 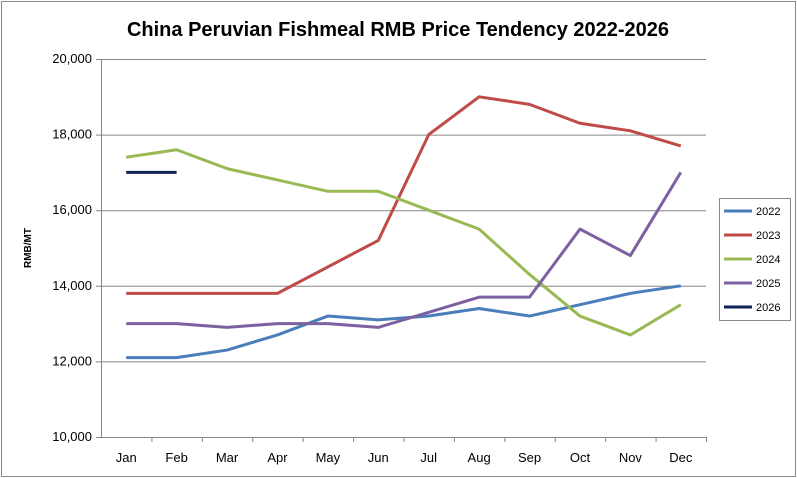 I want to click on y-tick-label: 14,000, so click(x=72, y=285).